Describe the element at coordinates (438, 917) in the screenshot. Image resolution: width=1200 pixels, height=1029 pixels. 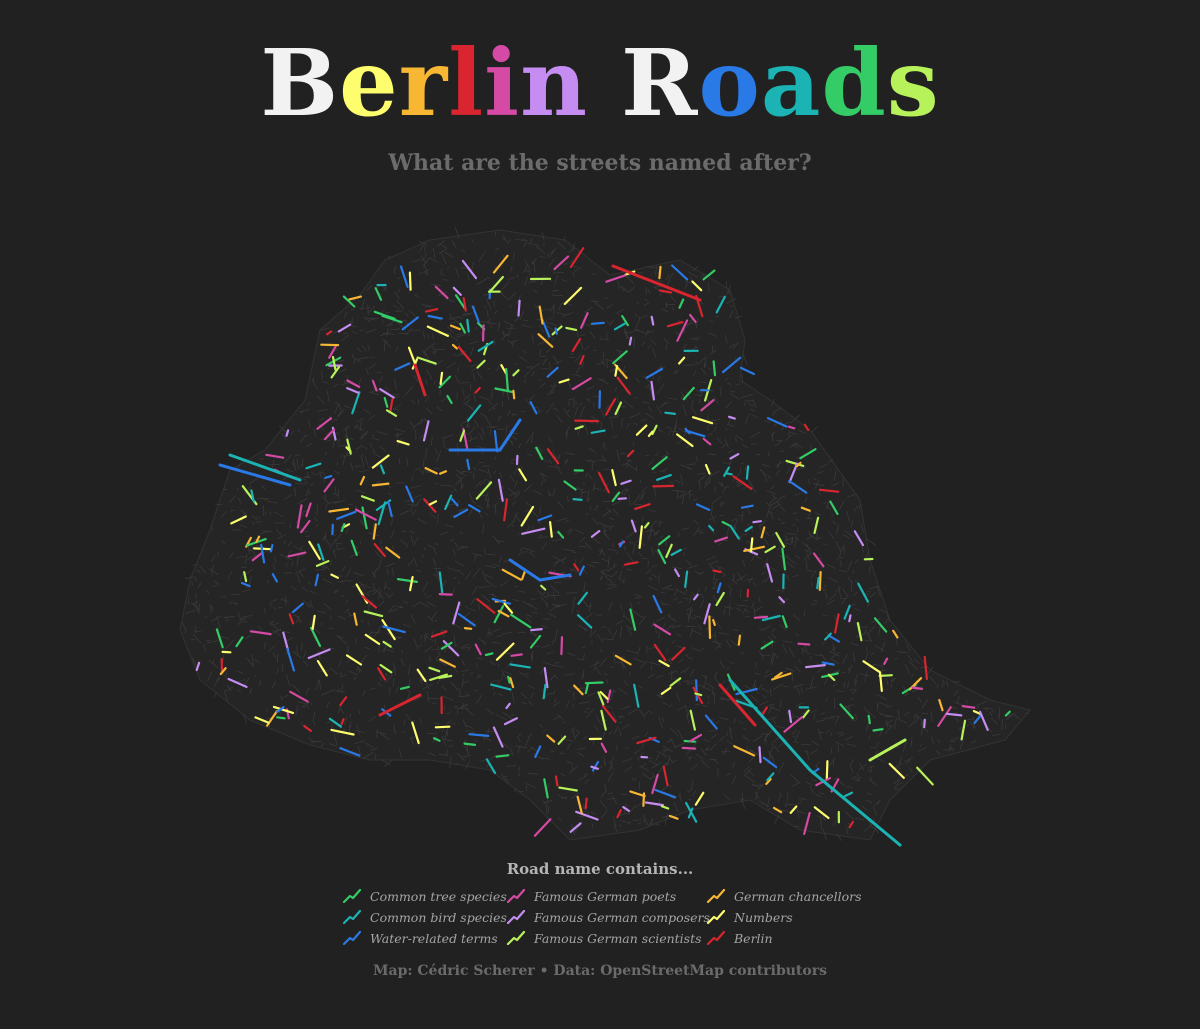
I see `legend-label: Common bird species` at that location.